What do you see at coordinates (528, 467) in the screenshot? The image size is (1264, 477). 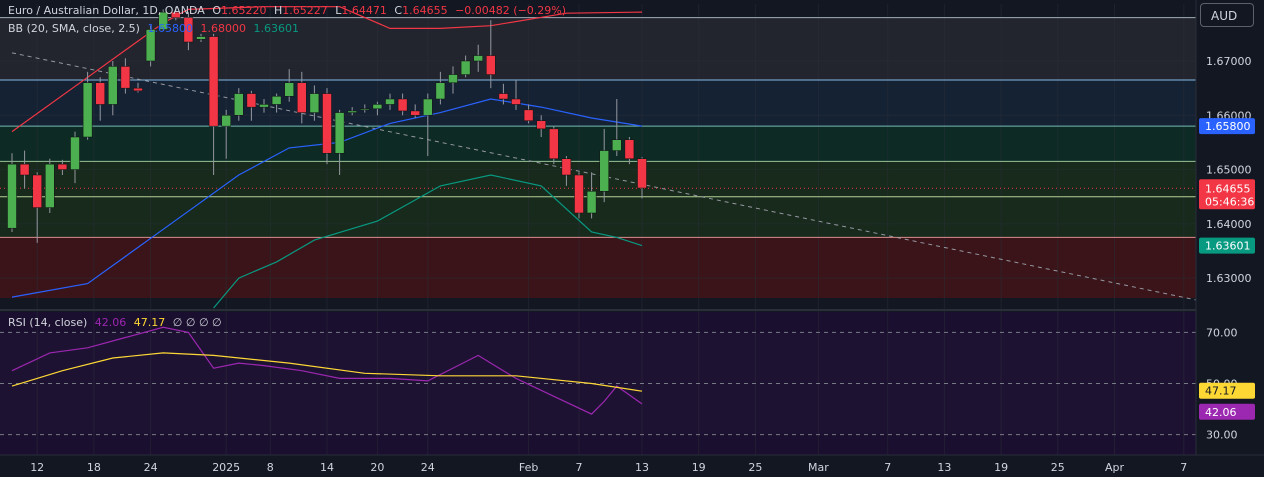 I see `date-tick-label: Feb` at bounding box center [528, 467].